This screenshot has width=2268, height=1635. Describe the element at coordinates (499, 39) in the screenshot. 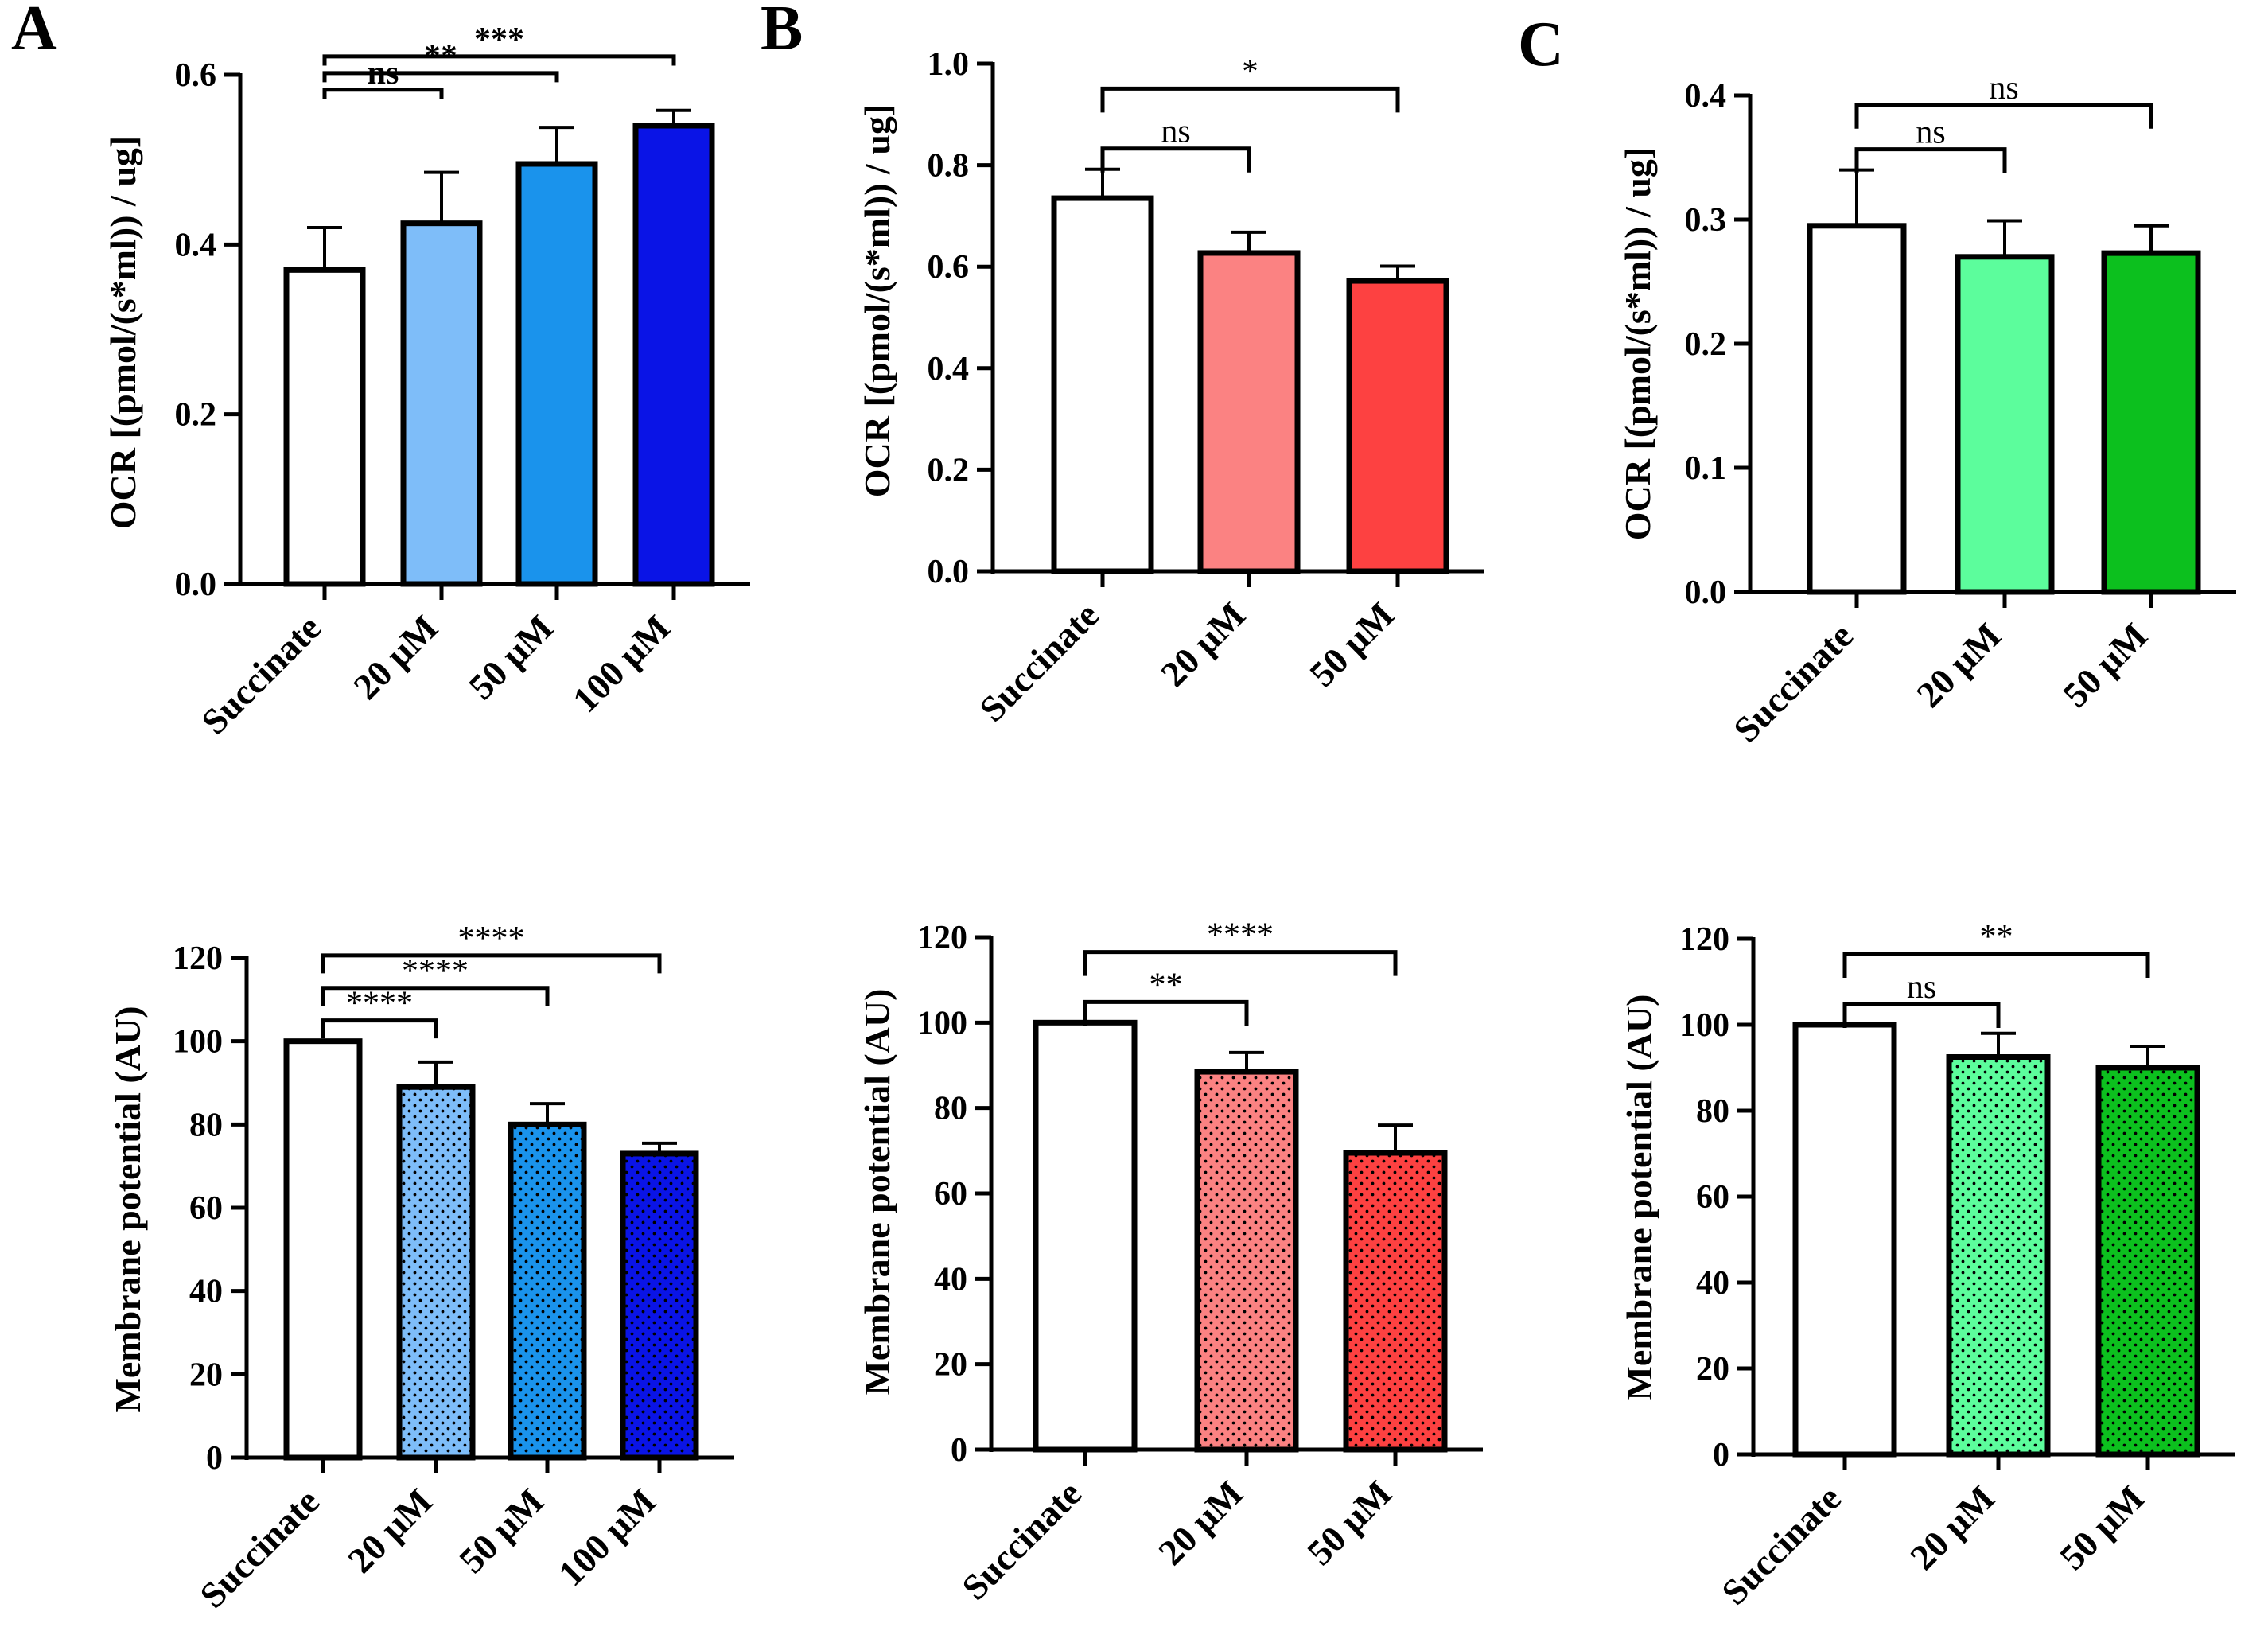

I see `significance-label: ***` at that location.